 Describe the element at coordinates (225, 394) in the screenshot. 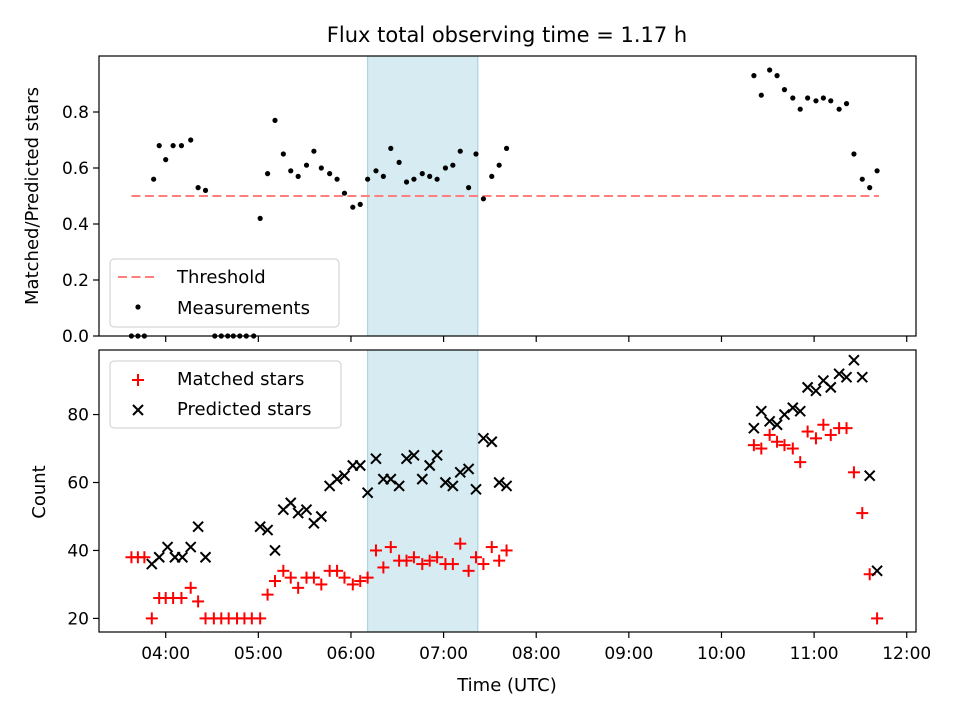

I see `bottom-legend: Matched stars Predicted stars` at that location.